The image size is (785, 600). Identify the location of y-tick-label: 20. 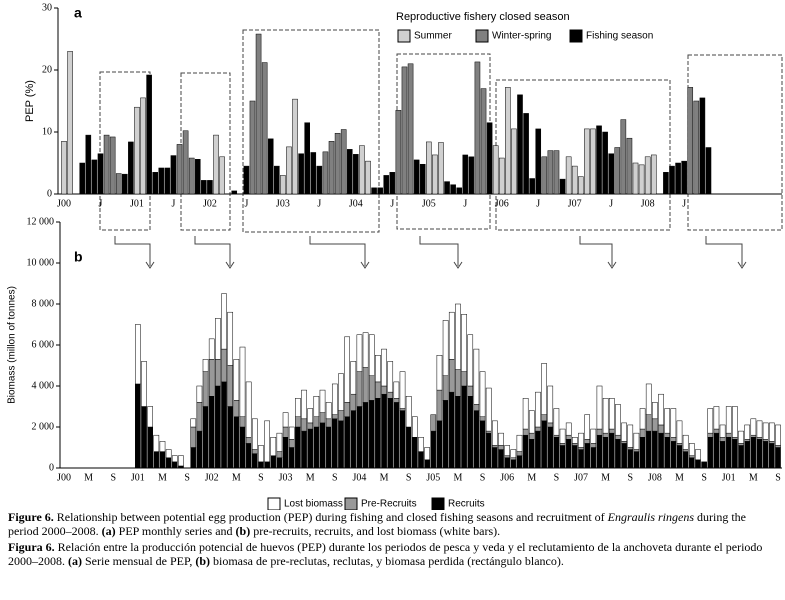
(47, 69).